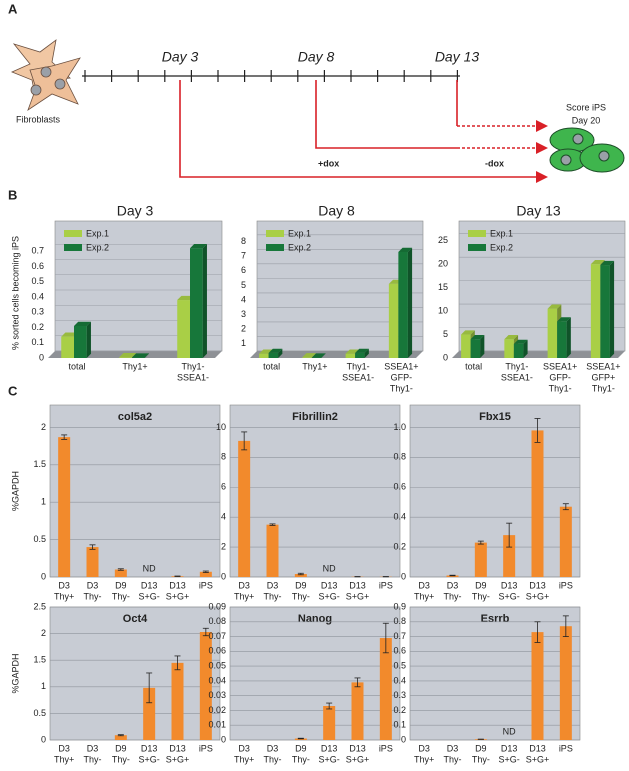  I want to click on x-tick-label: D9, so click(121, 748).